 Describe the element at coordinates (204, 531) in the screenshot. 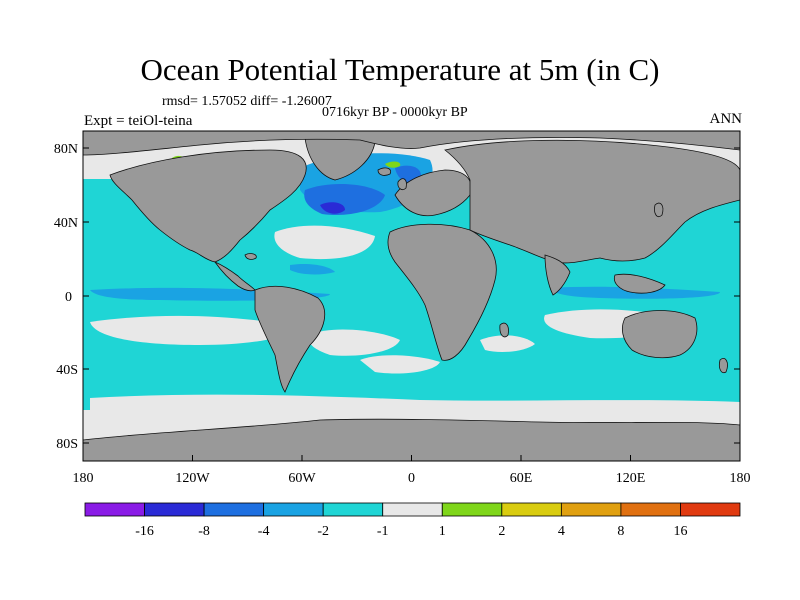

I see `colorbar-label: -8` at that location.